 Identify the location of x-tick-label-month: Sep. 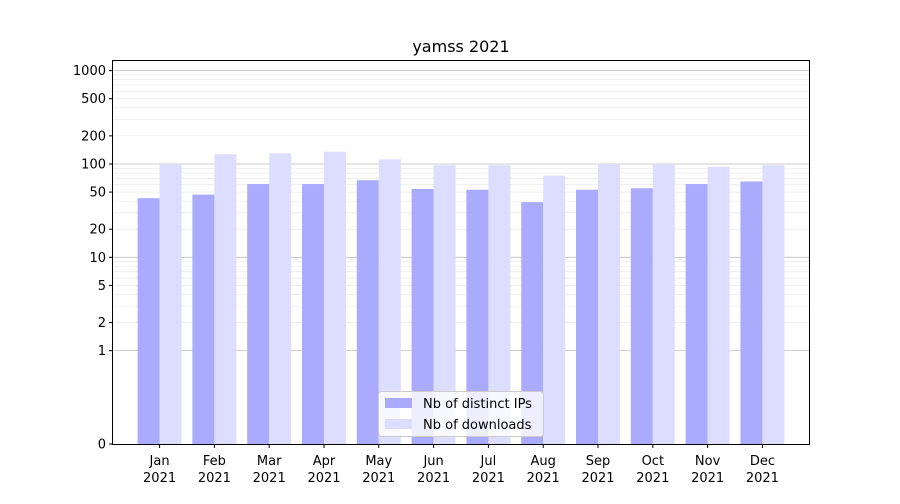
(598, 461).